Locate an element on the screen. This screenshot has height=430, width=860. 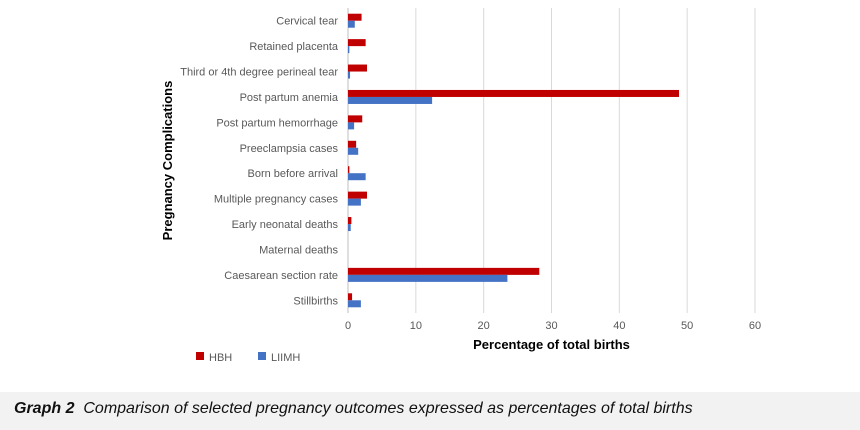
category-label: Post partum hemorrhage is located at coordinates (277, 123).